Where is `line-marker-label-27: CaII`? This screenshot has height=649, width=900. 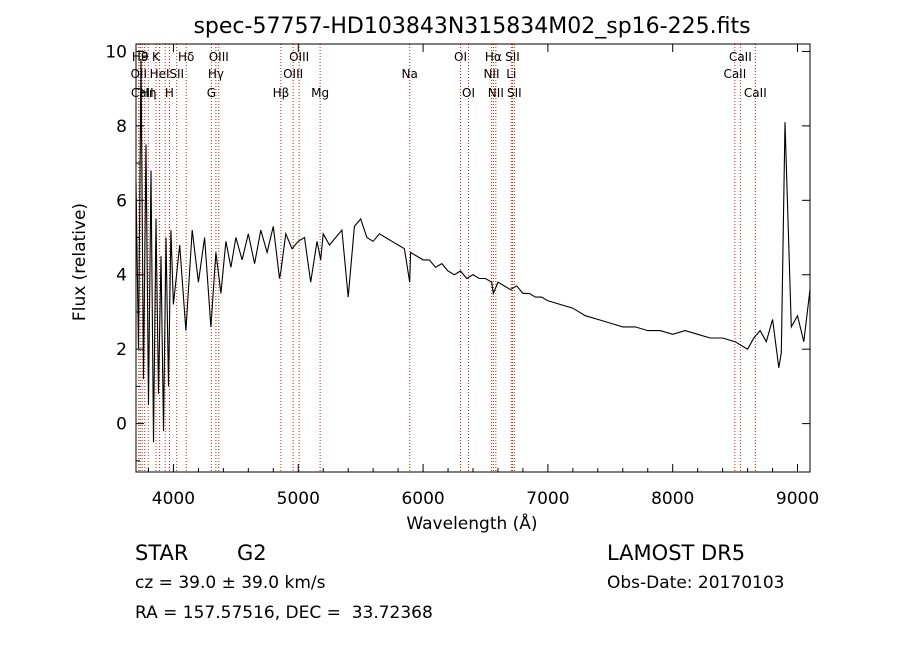 line-marker-label-27: CaII is located at coordinates (734, 74).